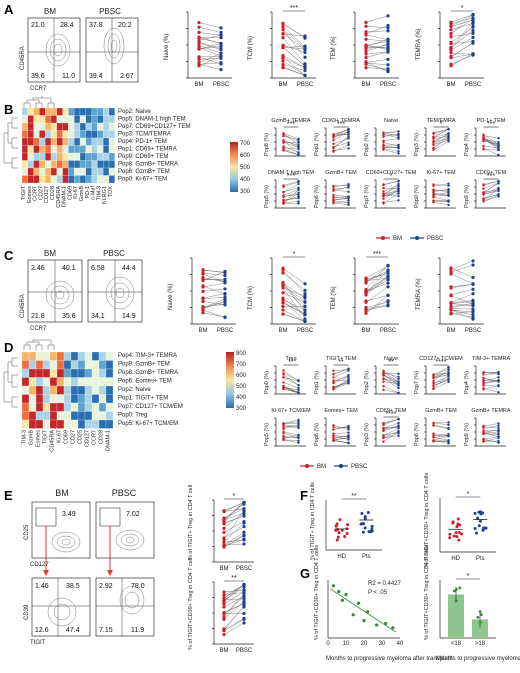 This screenshot has width=520, height=673. What do you see at coordinates (341, 359) in the screenshot?
I see `small-plot-title: TIGIT+ TEM` at bounding box center [341, 359].